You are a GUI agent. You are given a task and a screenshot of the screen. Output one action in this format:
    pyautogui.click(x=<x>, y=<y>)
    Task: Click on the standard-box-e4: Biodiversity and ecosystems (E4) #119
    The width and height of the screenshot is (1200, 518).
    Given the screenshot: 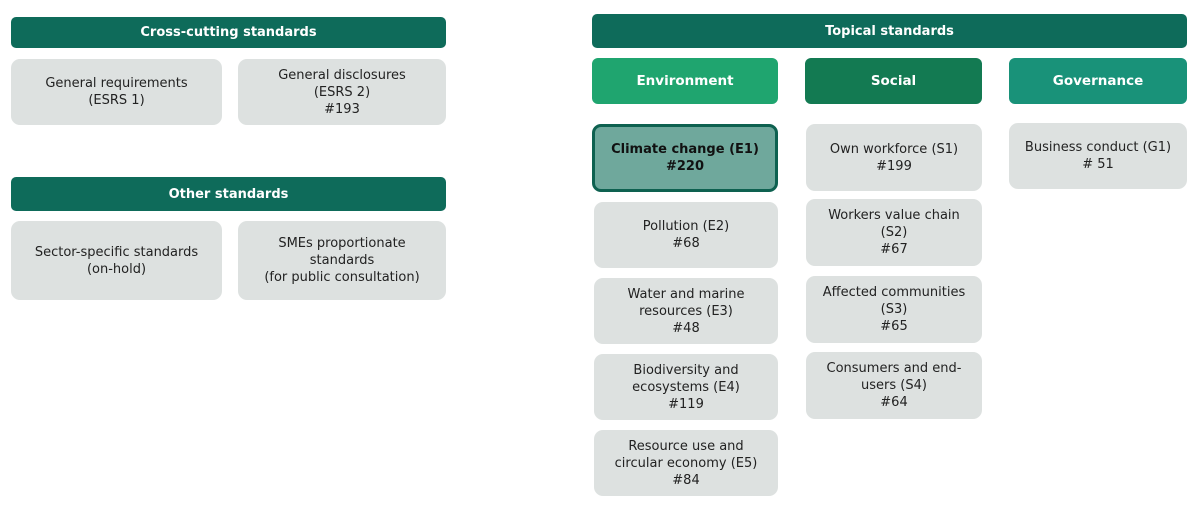 What is the action you would take?
    pyautogui.click(x=686, y=387)
    